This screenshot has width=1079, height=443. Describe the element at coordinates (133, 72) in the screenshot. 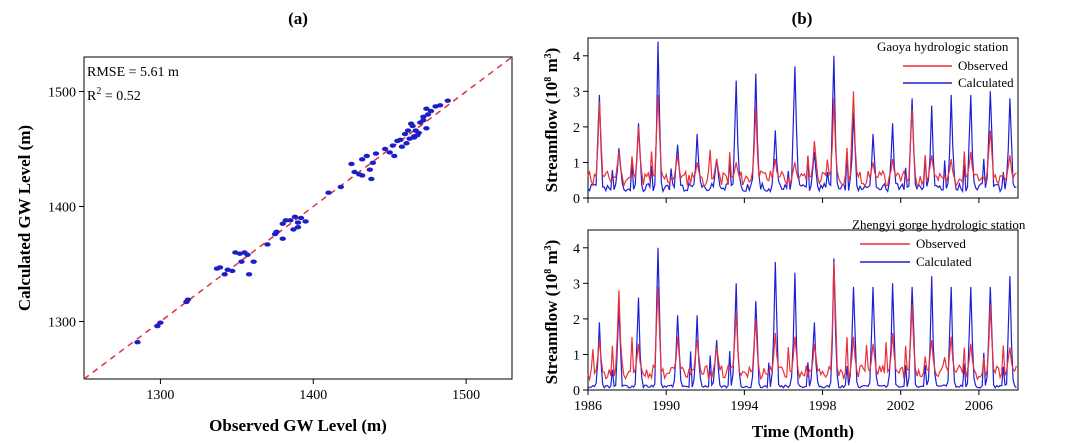

I see `rmse-annotation: RMSE = 5.61 m` at that location.